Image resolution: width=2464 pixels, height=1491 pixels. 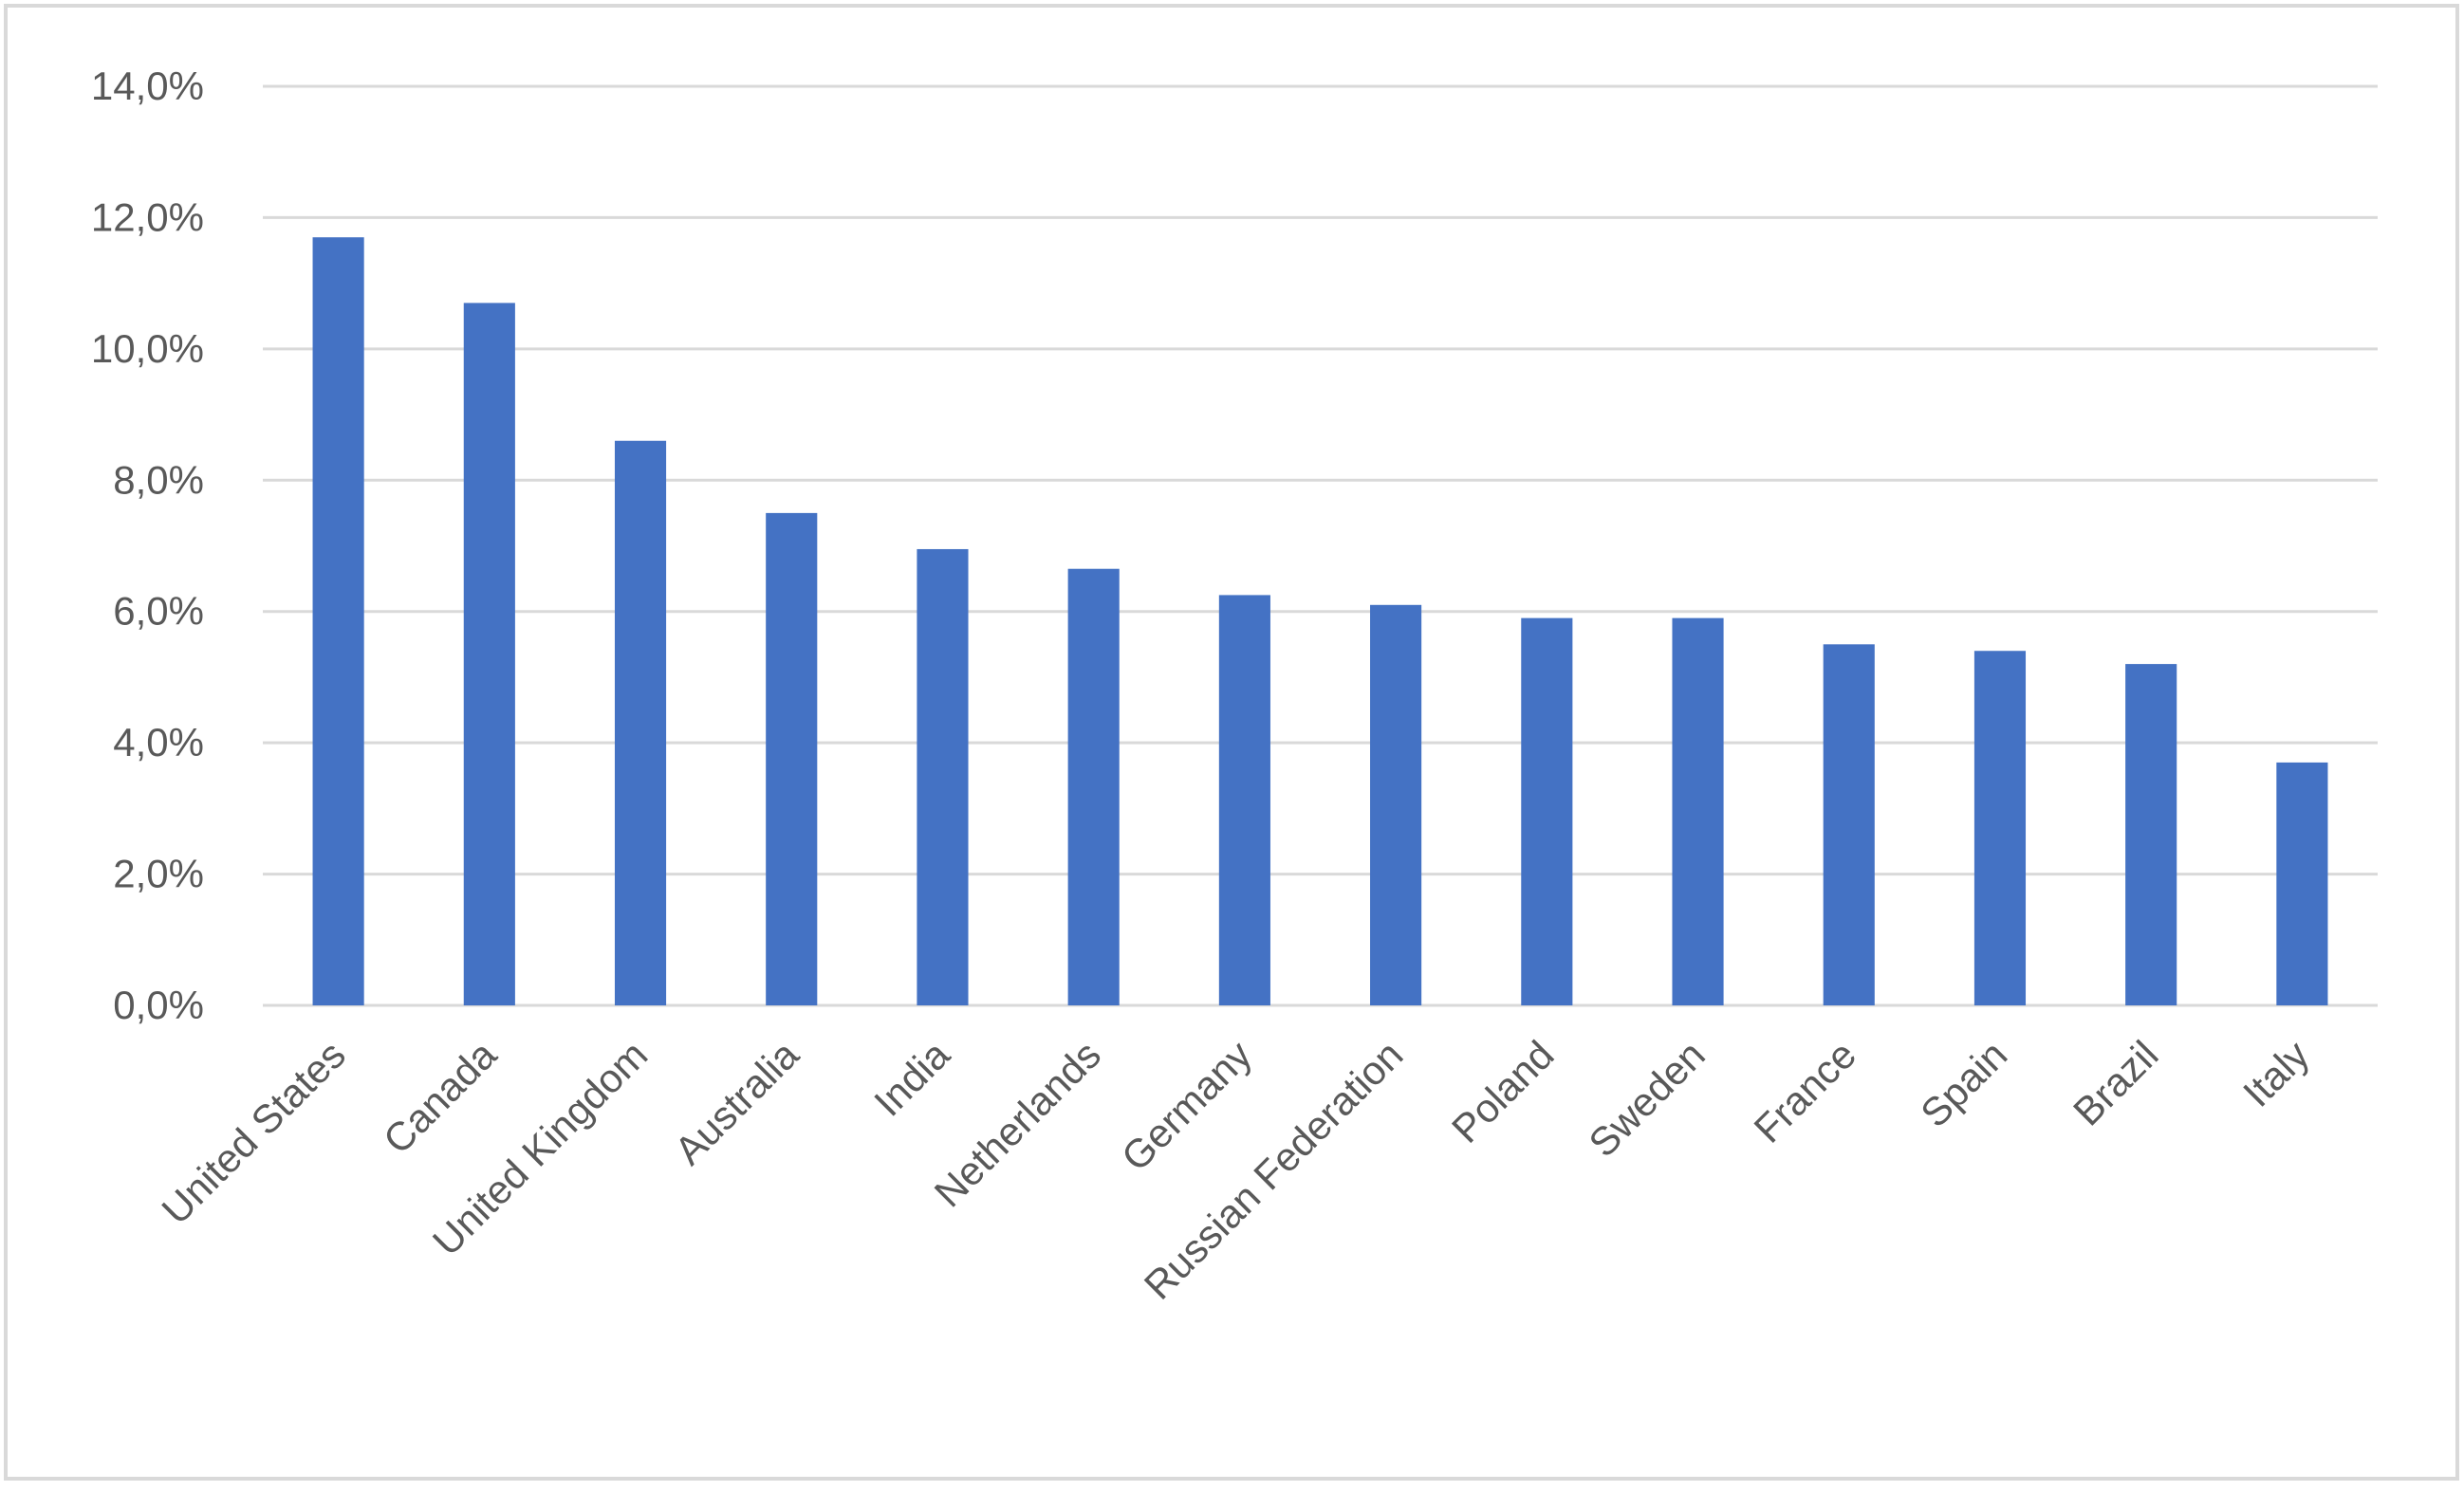 What do you see at coordinates (158, 874) in the screenshot?
I see `y-tick-label: 2,0%` at bounding box center [158, 874].